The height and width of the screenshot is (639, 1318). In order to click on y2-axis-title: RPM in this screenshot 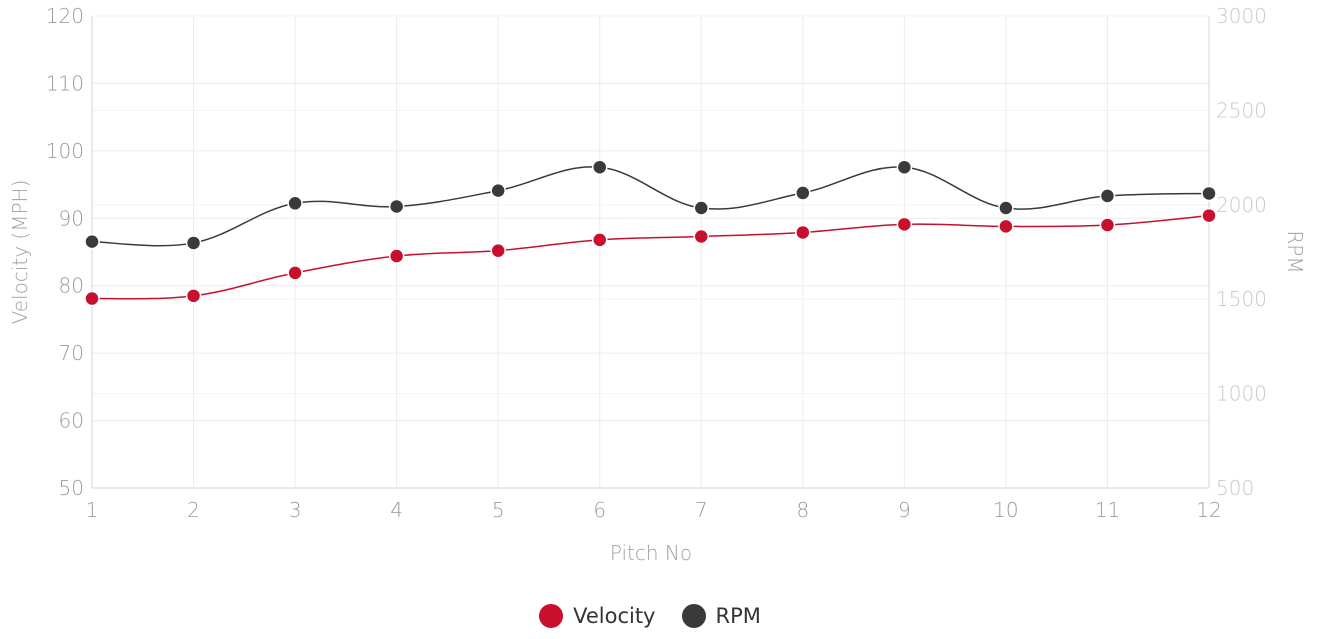, I will do `click(1295, 251)`.